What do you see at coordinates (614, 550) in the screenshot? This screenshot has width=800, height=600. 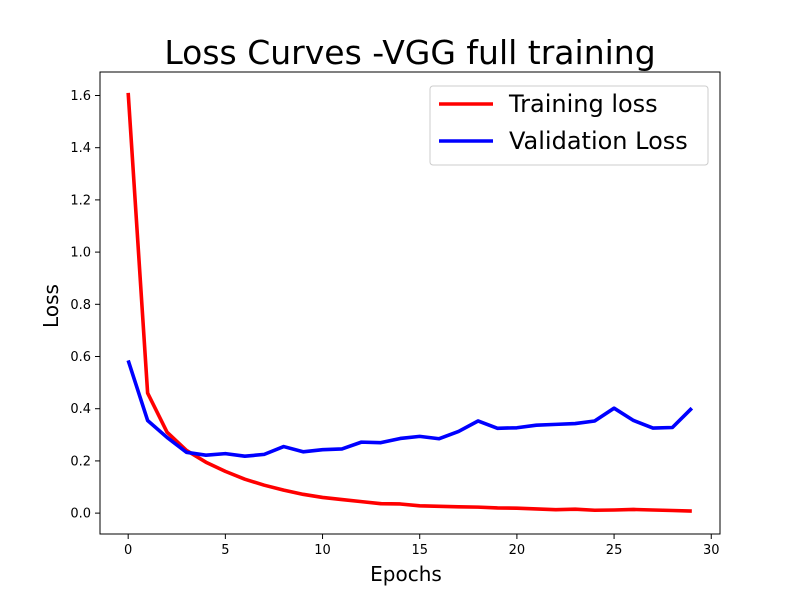 I see `x-tick-label: 25` at bounding box center [614, 550].